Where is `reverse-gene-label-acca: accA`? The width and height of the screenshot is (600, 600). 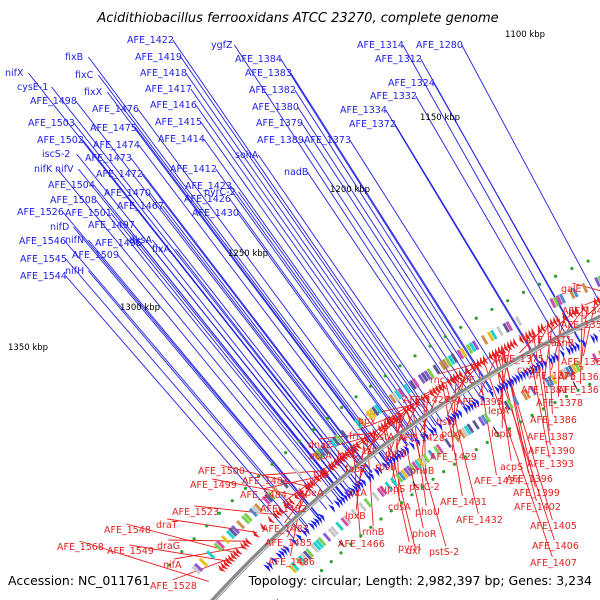
reverse-gene-label-acca: accA is located at coordinates (320, 456).